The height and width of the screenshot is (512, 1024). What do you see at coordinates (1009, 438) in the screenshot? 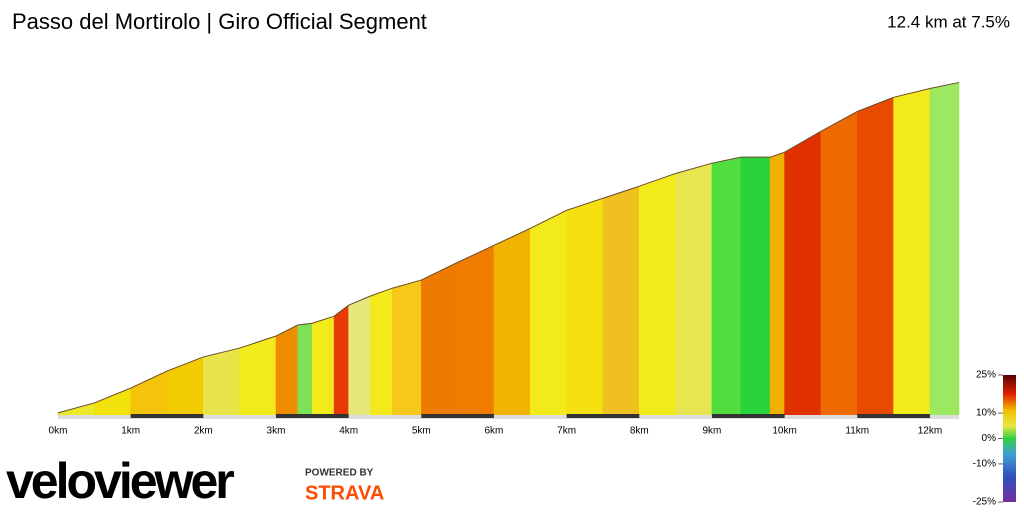
I see `colorbar` at bounding box center [1009, 438].